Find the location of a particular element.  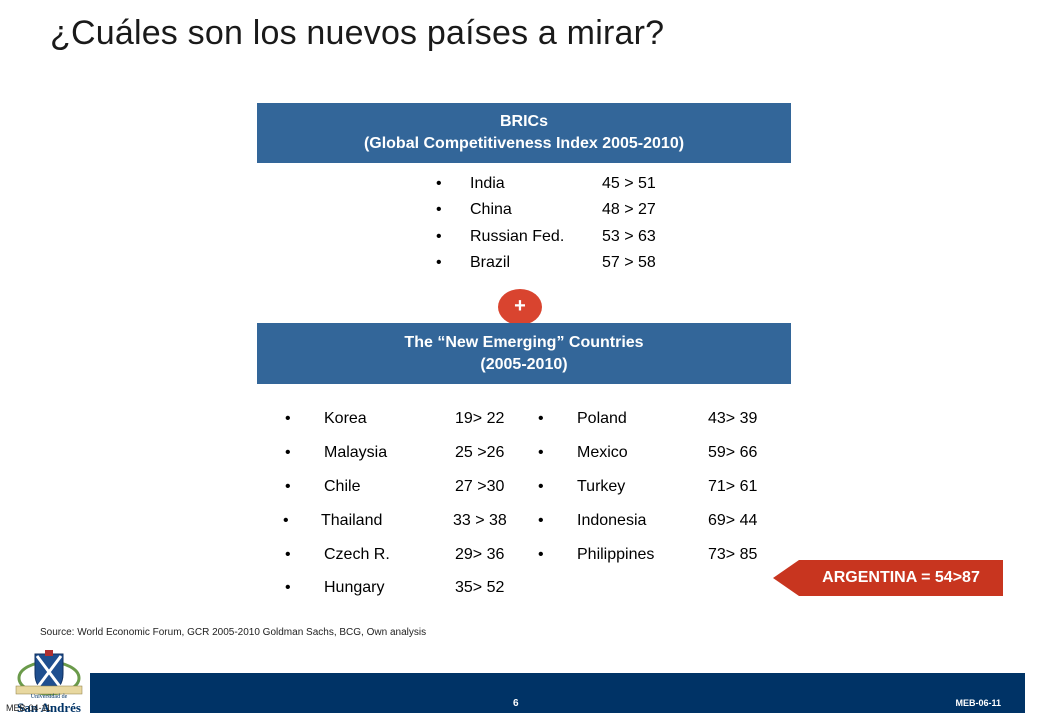

emerging-header-title: The “New Emerging” Countries is located at coordinates (524, 342).